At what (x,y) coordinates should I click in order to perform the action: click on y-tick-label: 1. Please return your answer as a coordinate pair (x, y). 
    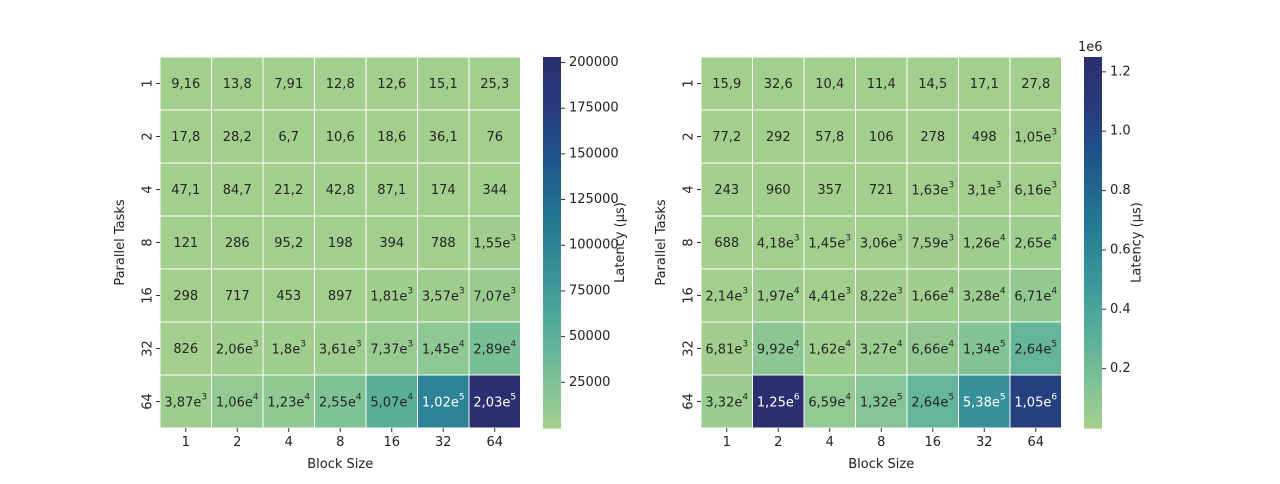
    Looking at the image, I should click on (148, 83).